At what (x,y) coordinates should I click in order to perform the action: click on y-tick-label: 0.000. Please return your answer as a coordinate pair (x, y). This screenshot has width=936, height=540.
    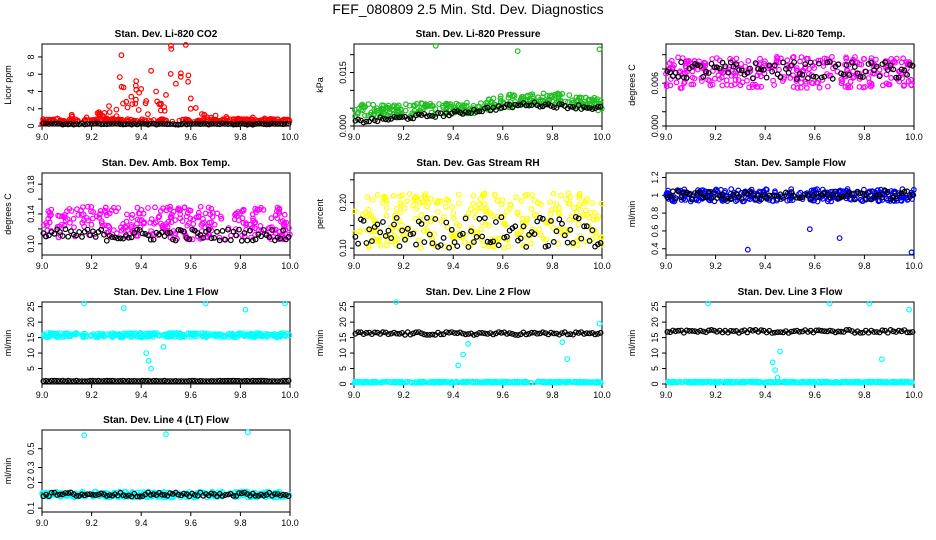
    Looking at the image, I should click on (343, 126).